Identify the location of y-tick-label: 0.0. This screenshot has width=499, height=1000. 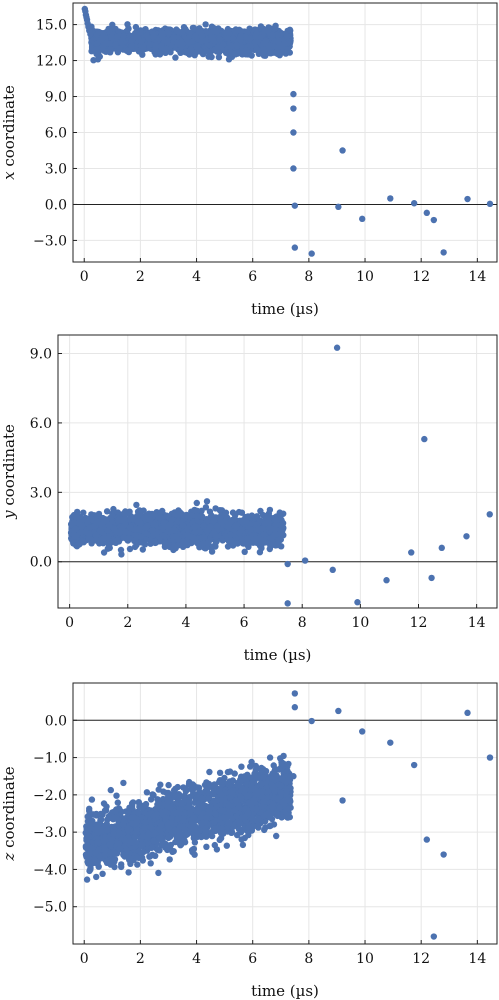
(56, 205).